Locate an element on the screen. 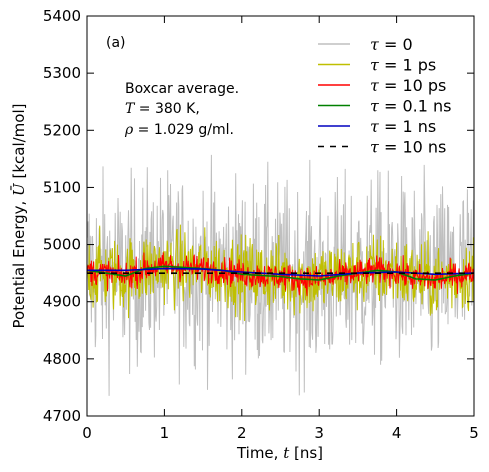 The width and height of the screenshot is (489, 472). x-tick-label: 1 is located at coordinates (165, 433).